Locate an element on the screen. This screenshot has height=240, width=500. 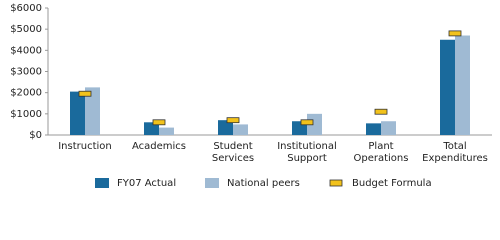
x-tick-line: Instruction is located at coordinates (85, 146).